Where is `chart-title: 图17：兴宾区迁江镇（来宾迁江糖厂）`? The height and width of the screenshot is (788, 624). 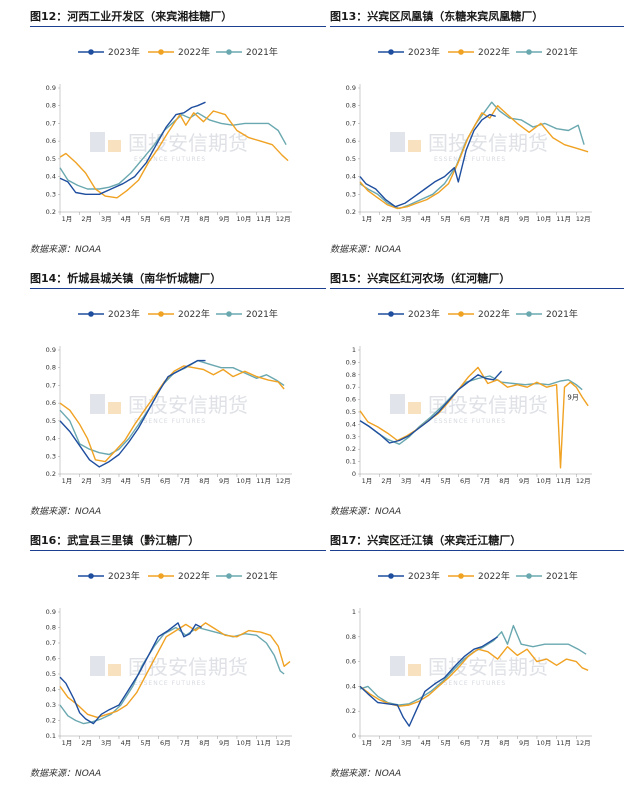
chart-title: 图17：兴宾区迁江镇（来宾迁江糖厂） is located at coordinates (426, 540).